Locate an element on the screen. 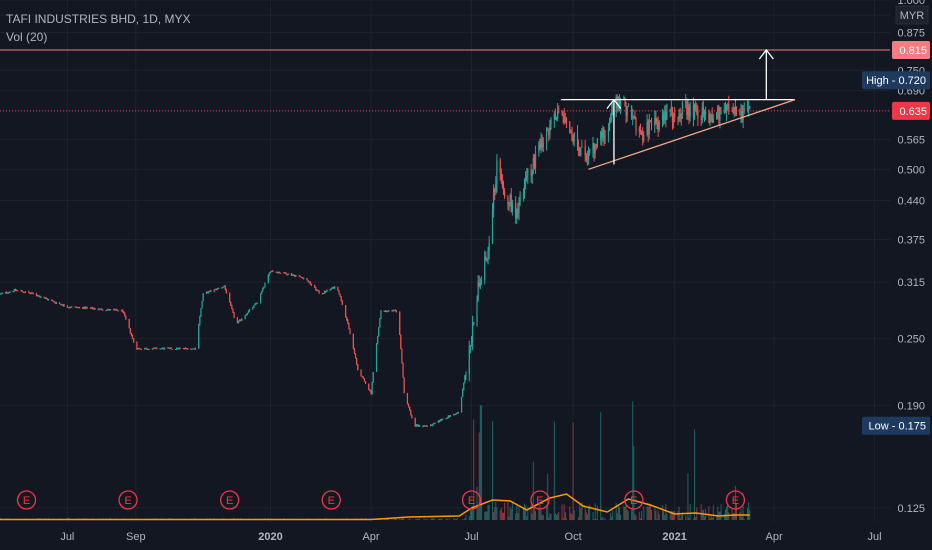 The height and width of the screenshot is (550, 932). earnings-label: E is located at coordinates (471, 501).